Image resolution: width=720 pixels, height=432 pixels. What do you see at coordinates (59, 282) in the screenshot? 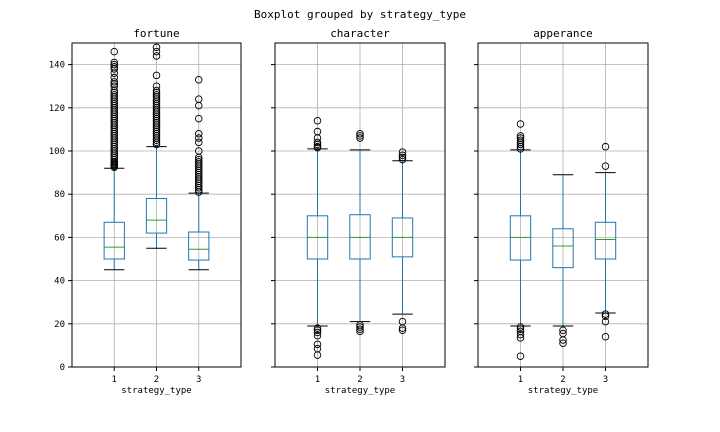
I see `y-tick-label: 40` at bounding box center [59, 282].